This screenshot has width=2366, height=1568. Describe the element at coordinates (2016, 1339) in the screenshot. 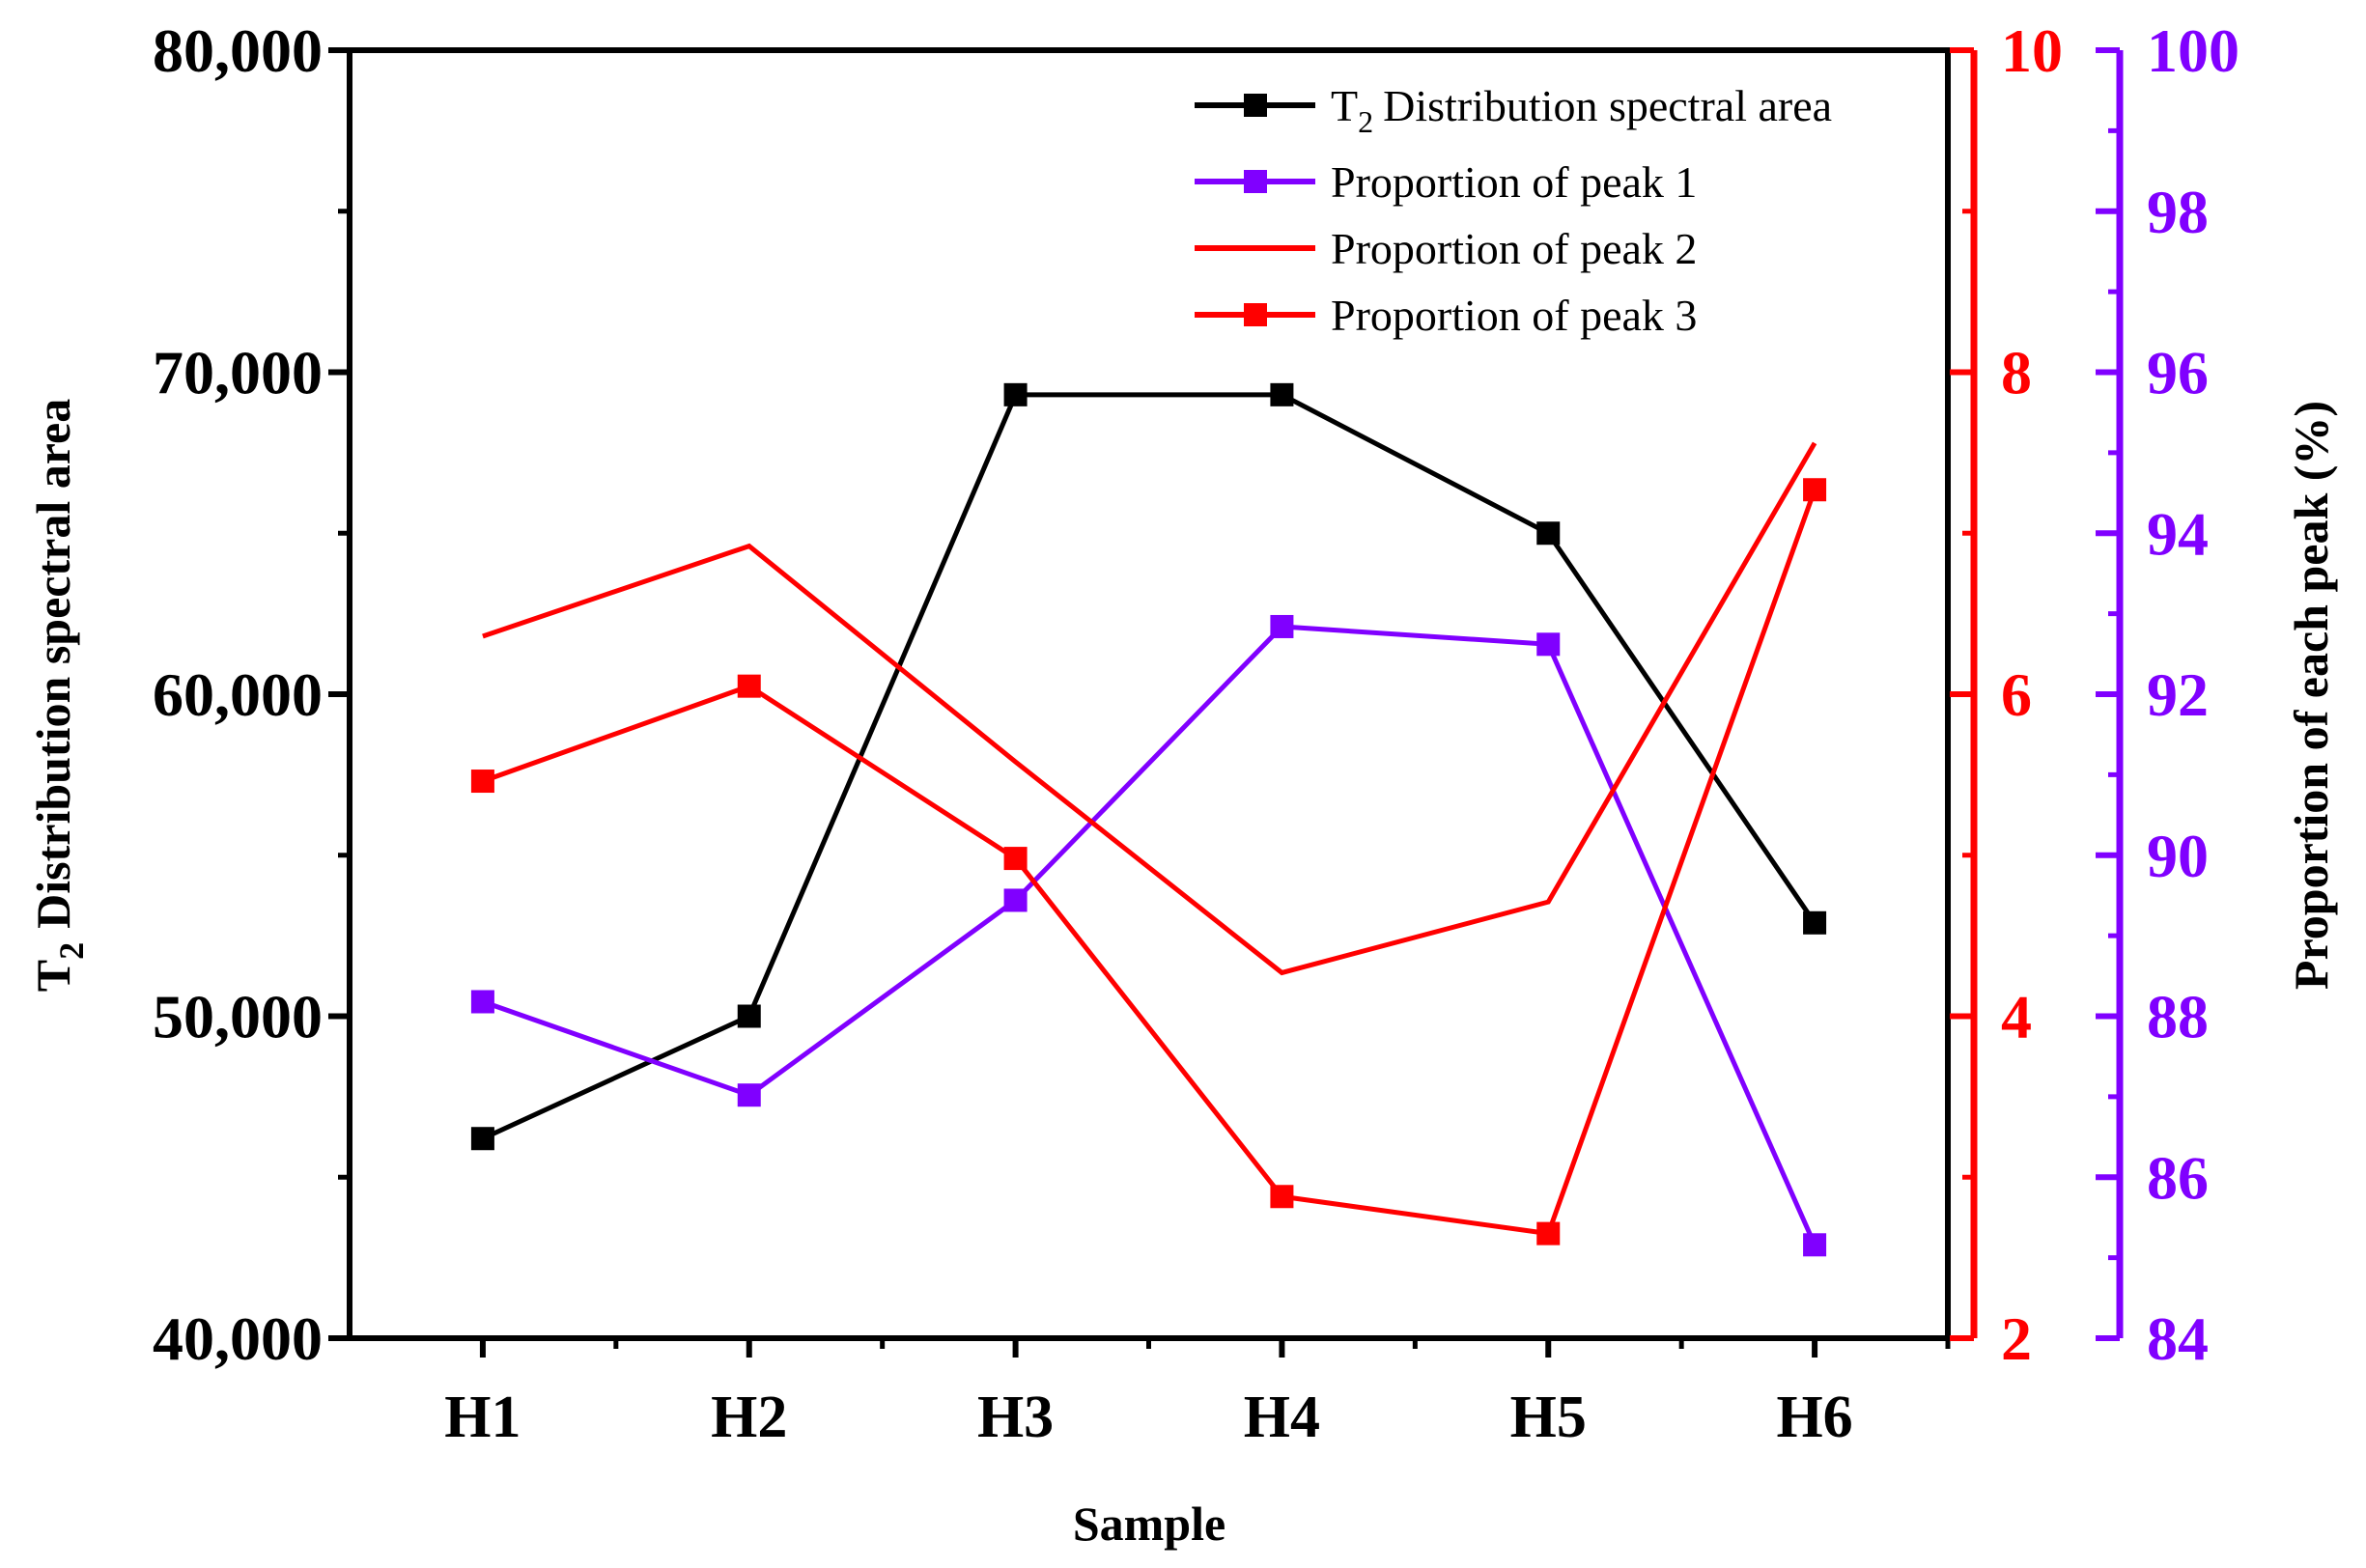

I see `right1-tick-label: 2` at that location.